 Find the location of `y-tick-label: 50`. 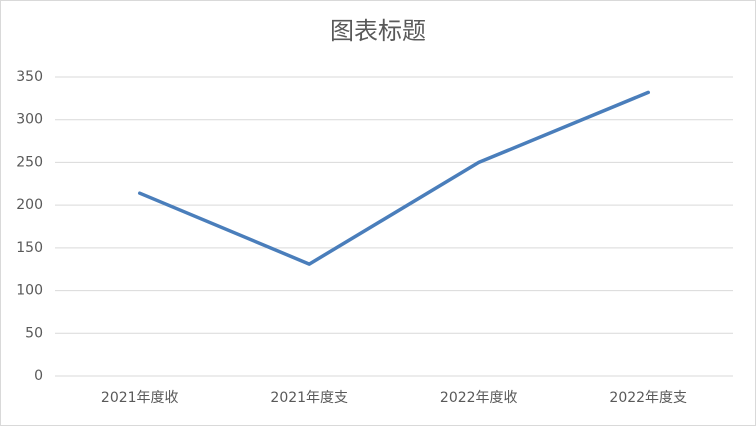

y-tick-label: 50 is located at coordinates (34, 333).